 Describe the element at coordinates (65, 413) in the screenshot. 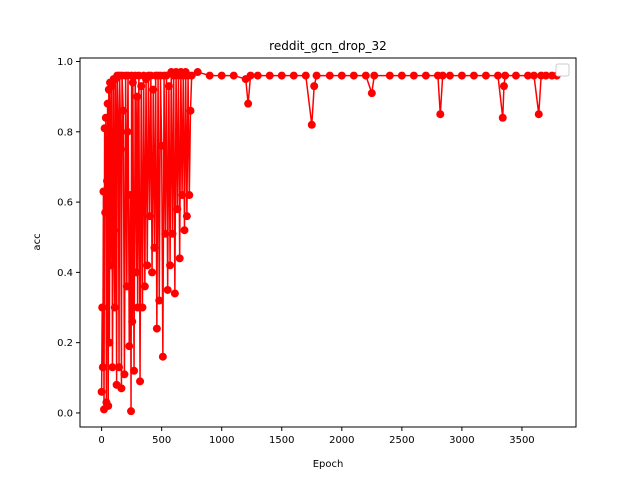

I see `y-tick-label: 0.0` at that location.